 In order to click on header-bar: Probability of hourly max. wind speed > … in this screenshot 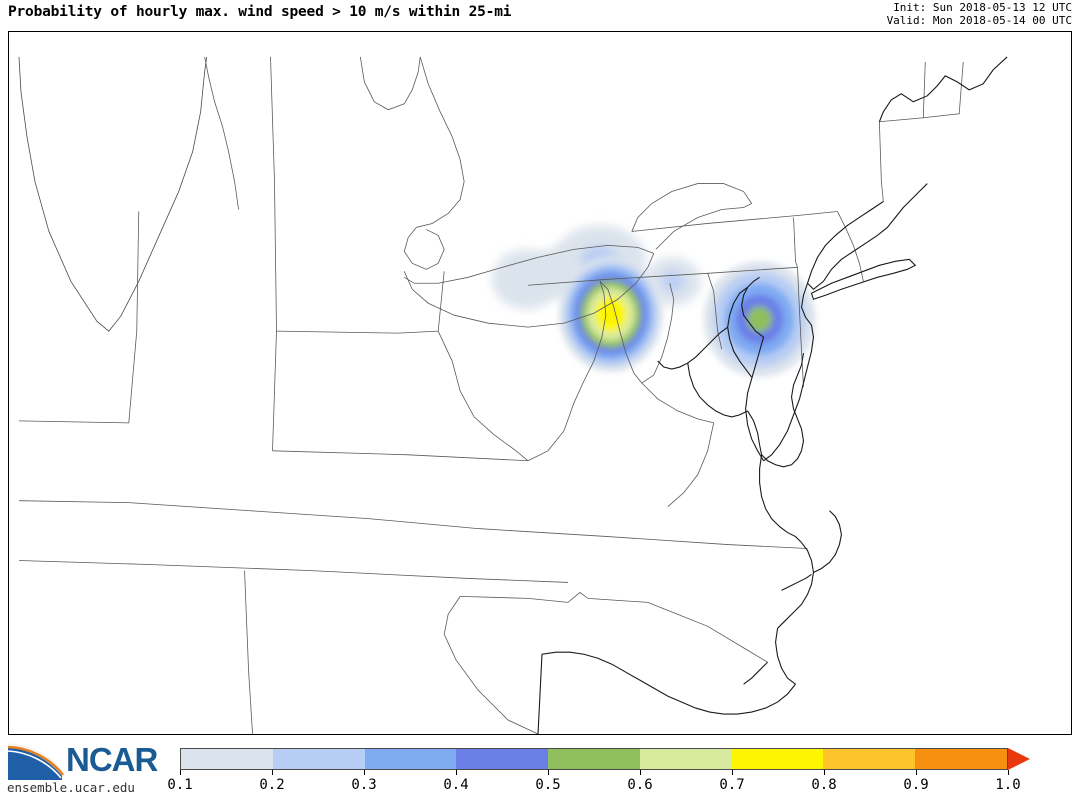, I will do `click(540, 15)`.